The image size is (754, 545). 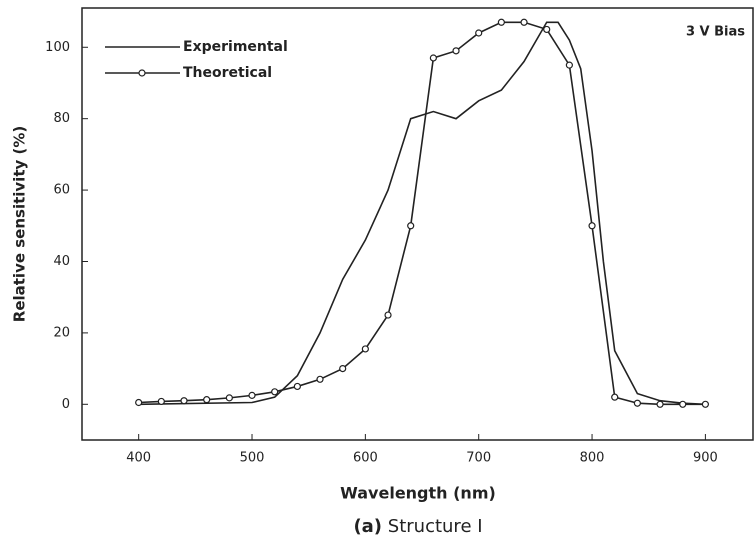 I want to click on x-tick-label: 900, so click(x=705, y=458).